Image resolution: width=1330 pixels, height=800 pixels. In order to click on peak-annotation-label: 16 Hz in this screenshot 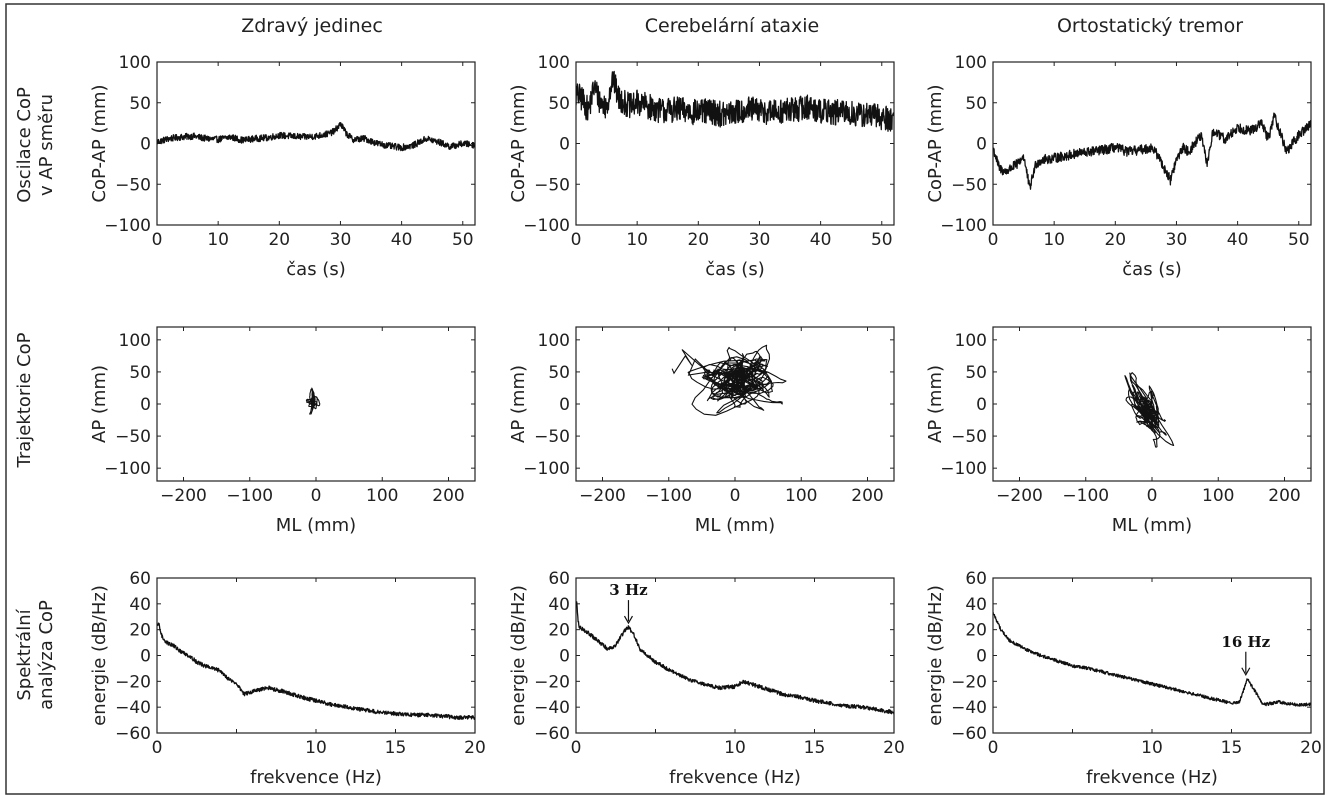, I will do `click(1245, 642)`.